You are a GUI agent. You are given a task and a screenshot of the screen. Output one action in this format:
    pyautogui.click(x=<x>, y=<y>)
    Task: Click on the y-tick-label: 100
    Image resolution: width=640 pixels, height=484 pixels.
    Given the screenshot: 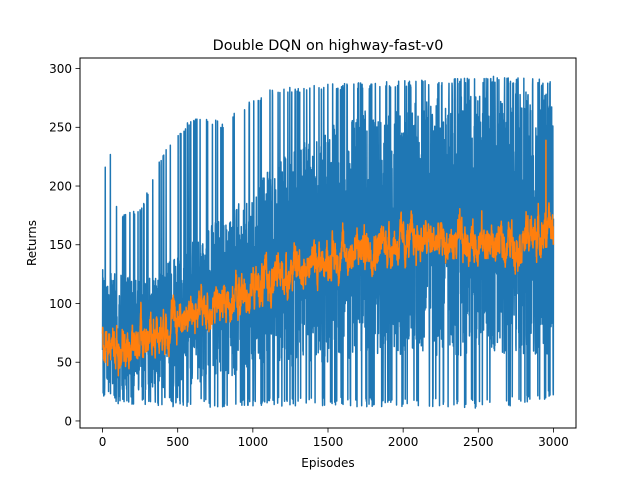 What is the action you would take?
    pyautogui.click(x=60, y=304)
    